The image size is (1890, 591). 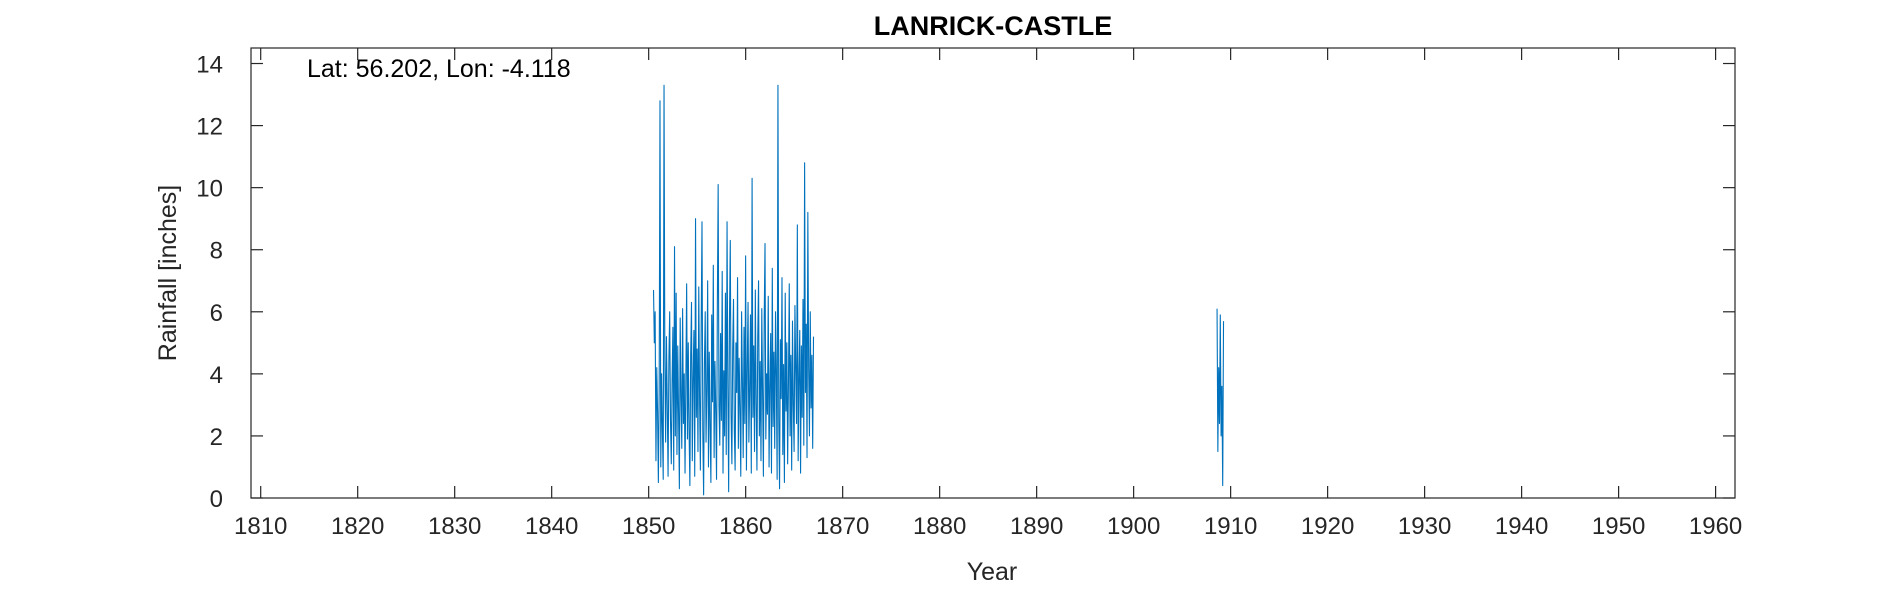 I want to click on x-tick-label: 1860, so click(x=745, y=526).